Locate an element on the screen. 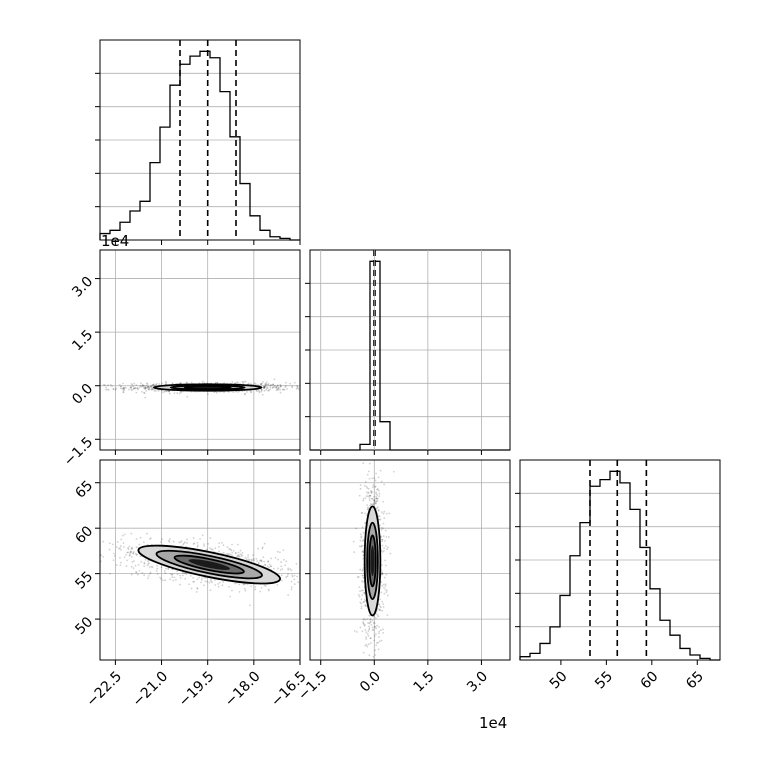 Image resolution: width=760 pixels, height=764 pixels. p2d2-grid is located at coordinates (410, 560).